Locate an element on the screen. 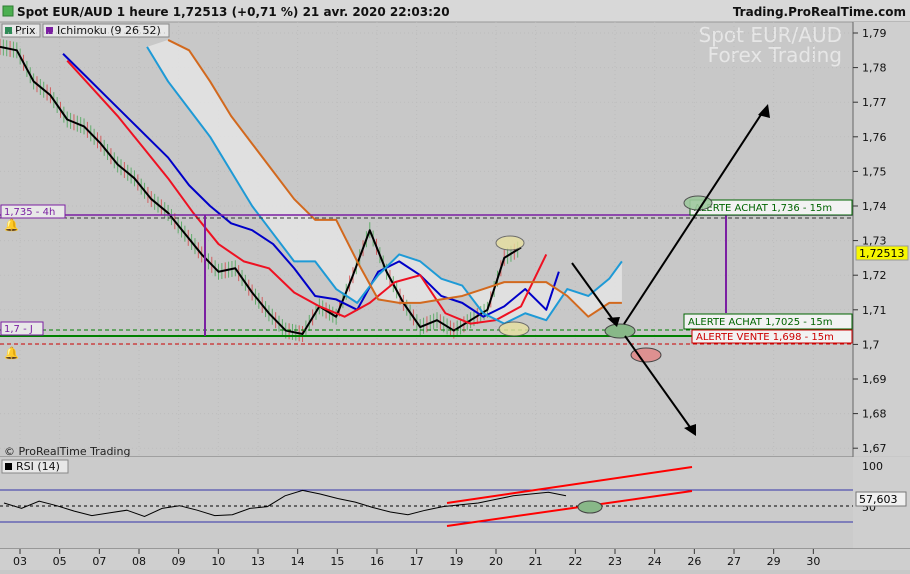 This screenshot has width=910, height=574. title-bar is located at coordinates (455, 11).